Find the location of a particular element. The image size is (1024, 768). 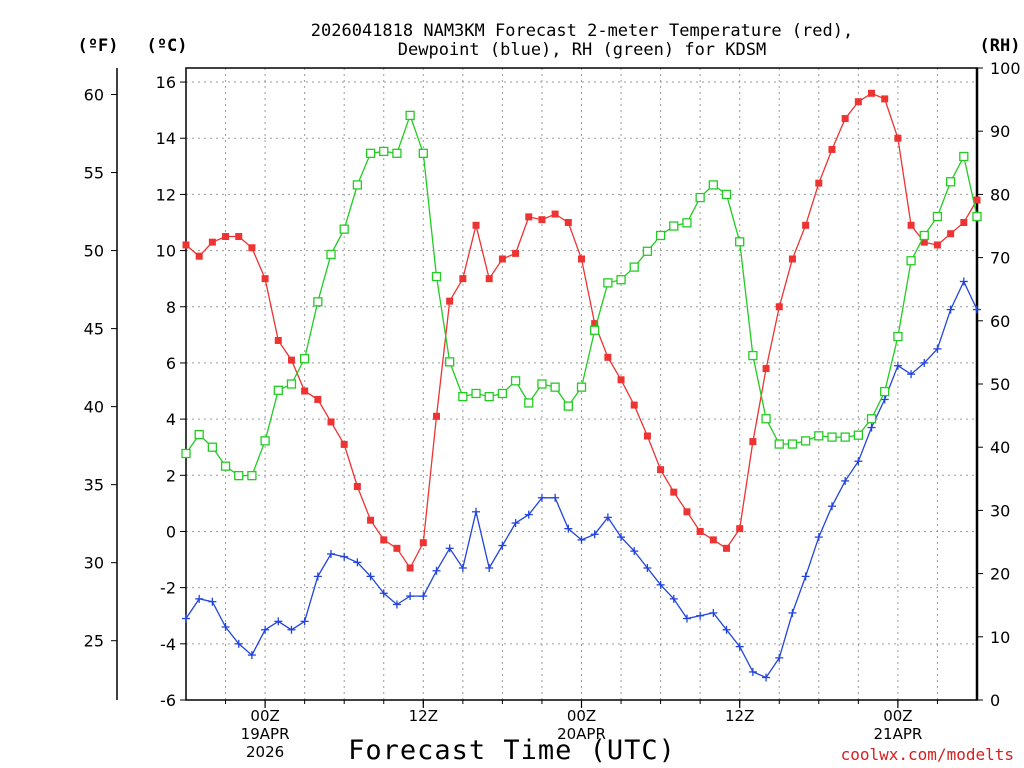

fahrenheit-unit-label: (ºF) is located at coordinates (98, 46).